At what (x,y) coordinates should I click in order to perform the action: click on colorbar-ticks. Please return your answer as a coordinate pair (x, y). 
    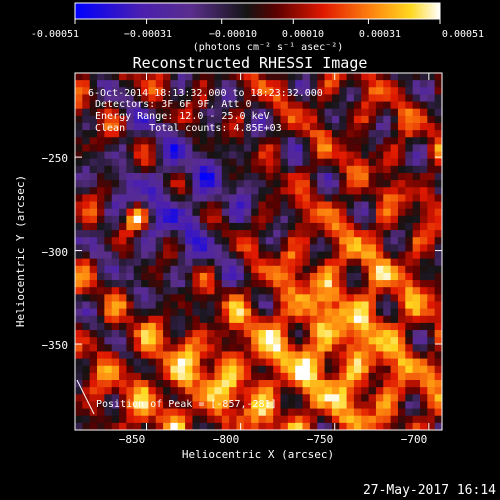
    Looking at the image, I should click on (257, 21).